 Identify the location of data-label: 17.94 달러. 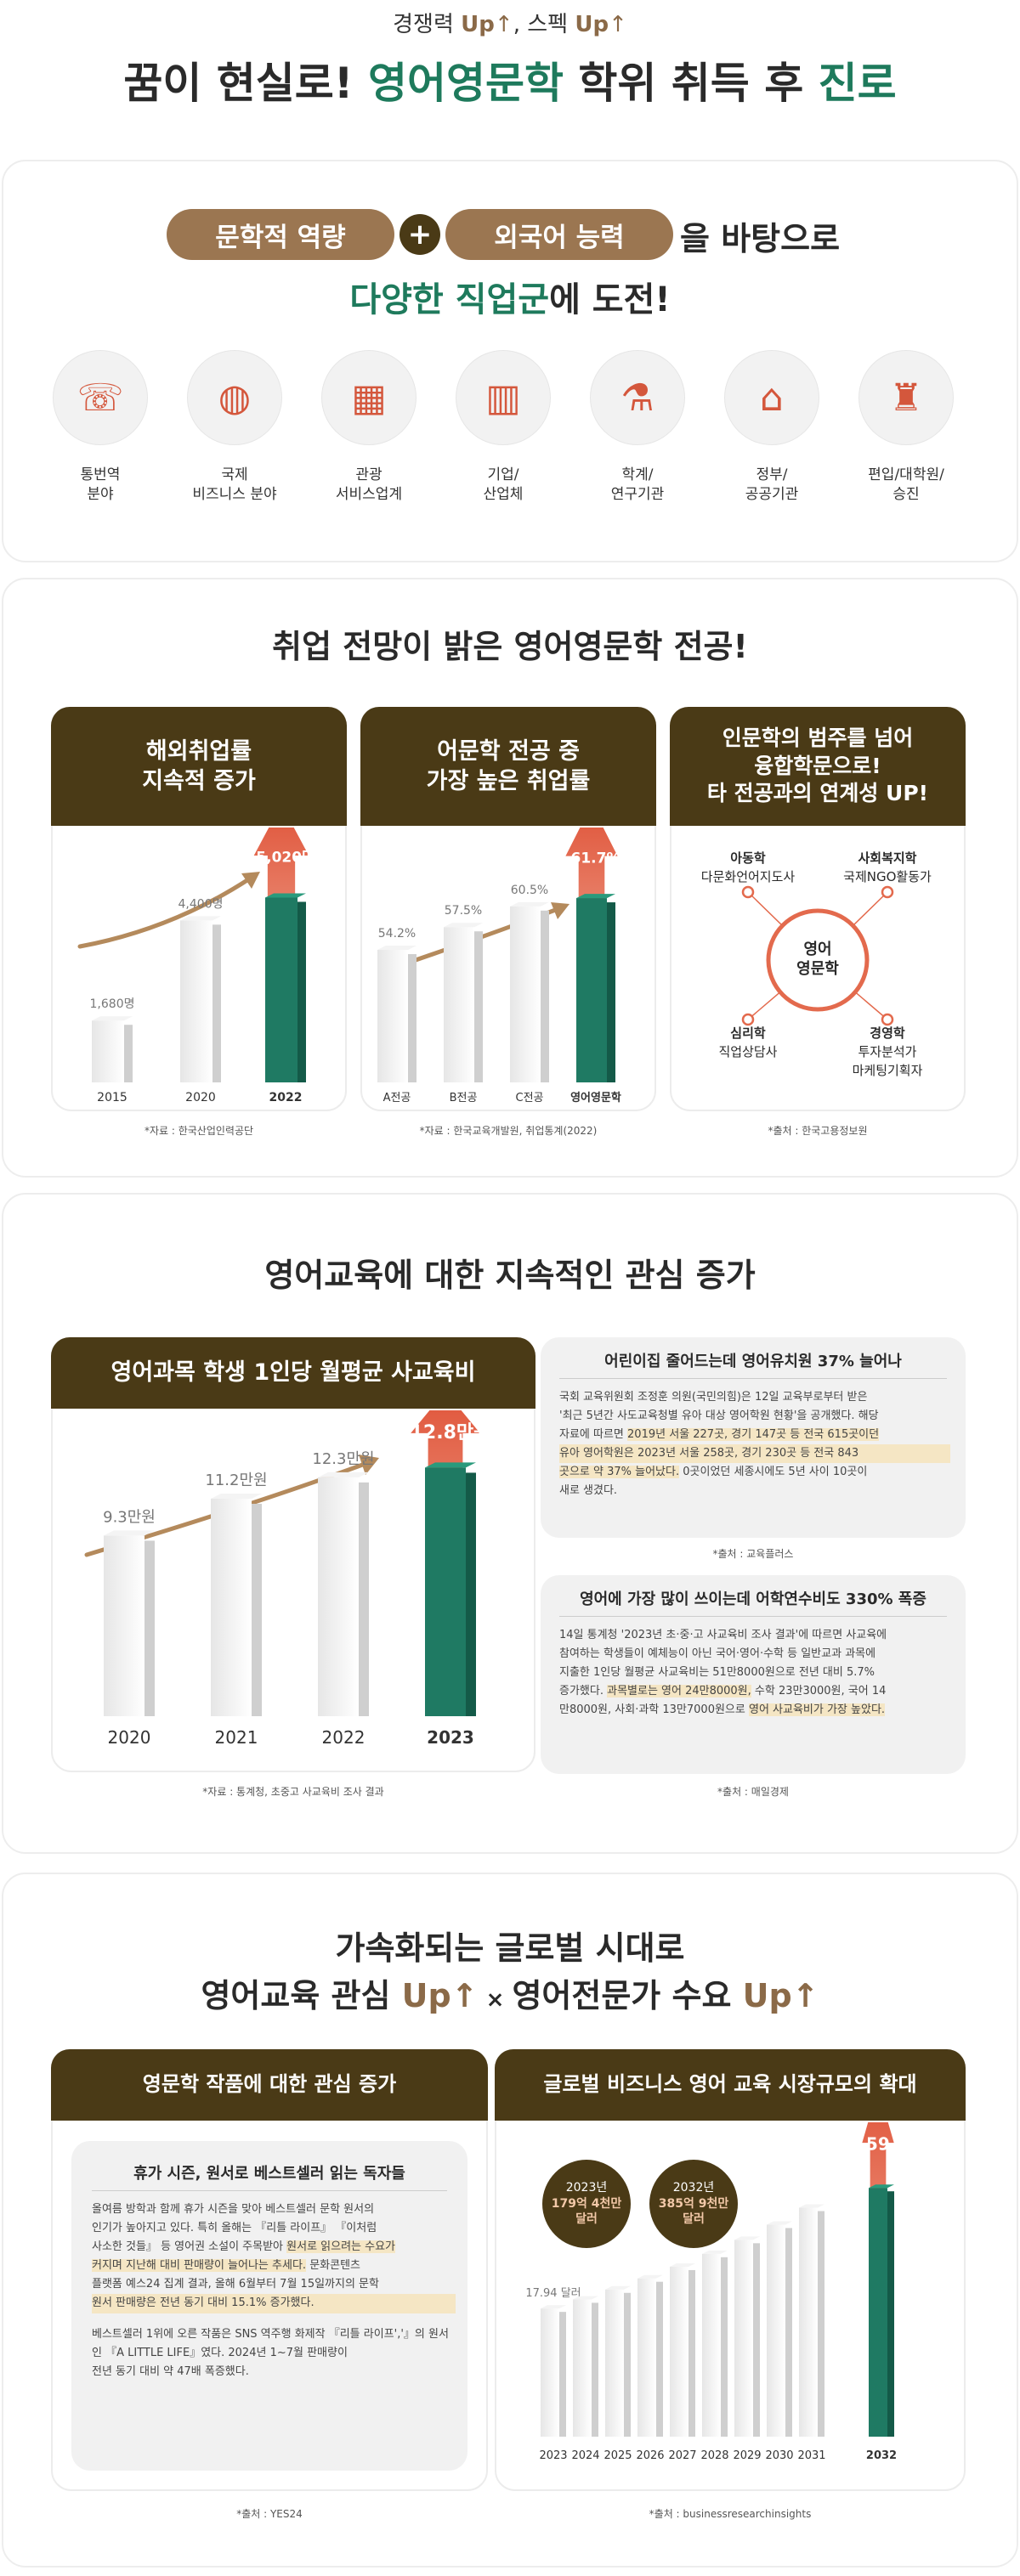
(553, 2293).